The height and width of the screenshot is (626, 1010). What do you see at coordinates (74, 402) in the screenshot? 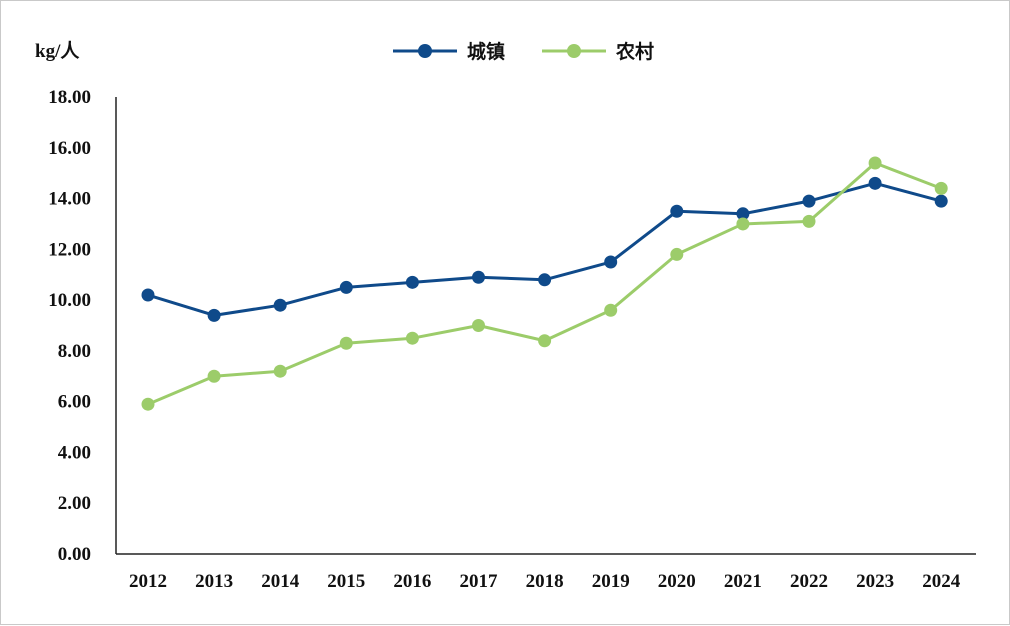
I see `y-tick-label: 6.00` at bounding box center [74, 402].